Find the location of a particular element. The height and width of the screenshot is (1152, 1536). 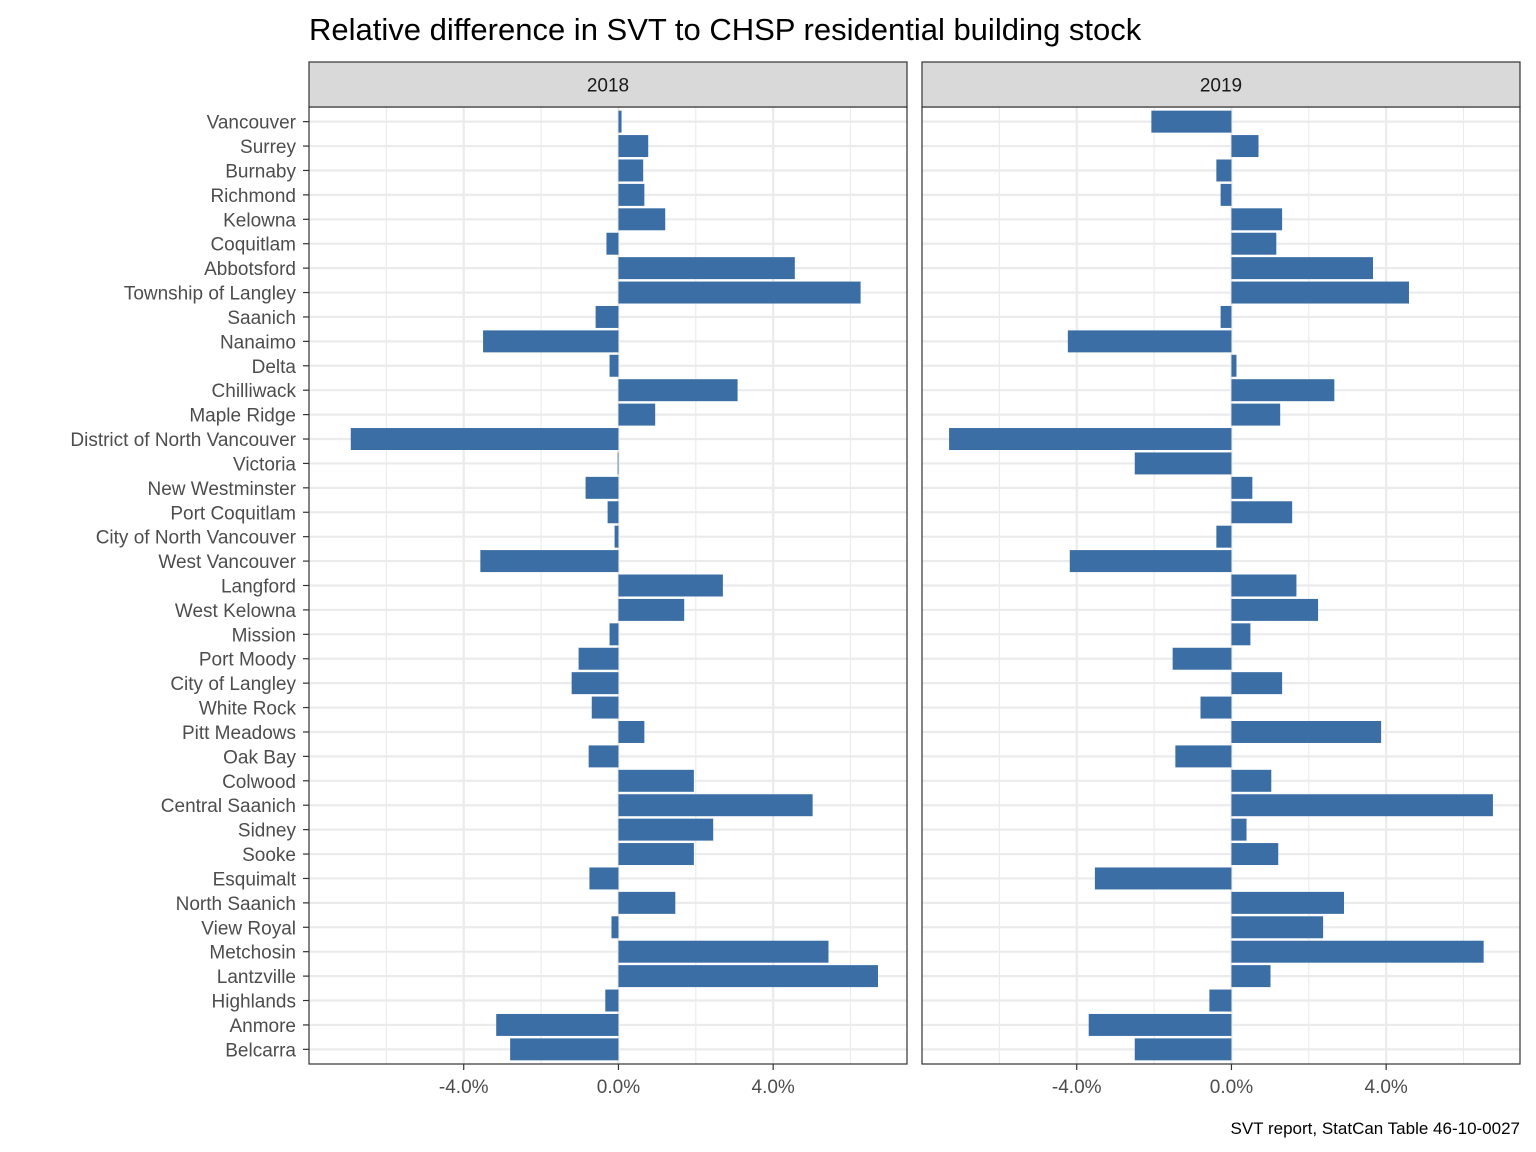

bar-2019-coquitlam is located at coordinates (1254, 243).